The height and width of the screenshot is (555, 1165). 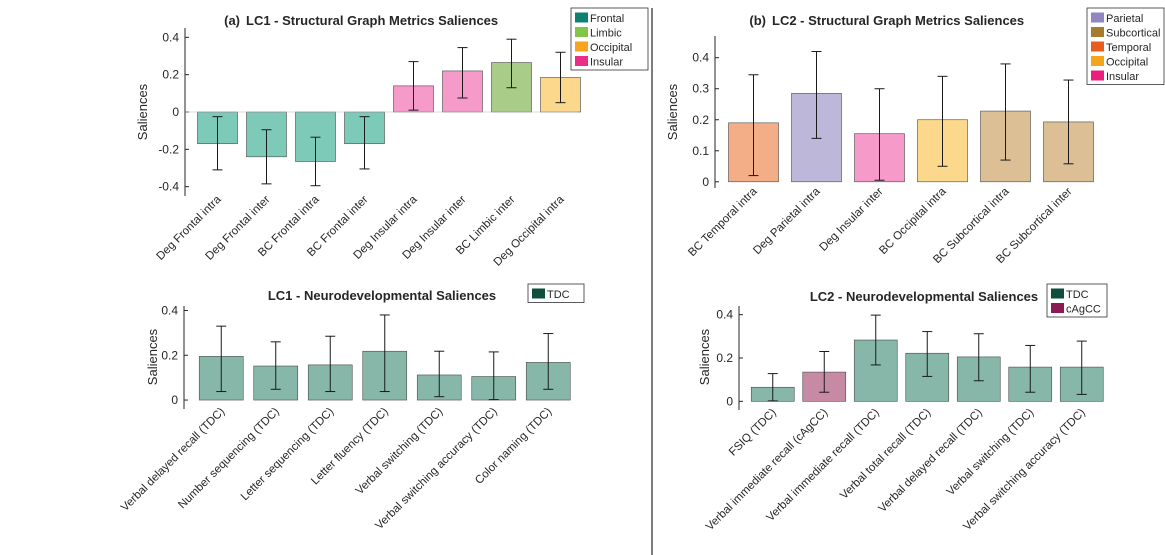 What do you see at coordinates (232, 20) in the screenshot?
I see `panel-label-a: (a)` at bounding box center [232, 20].